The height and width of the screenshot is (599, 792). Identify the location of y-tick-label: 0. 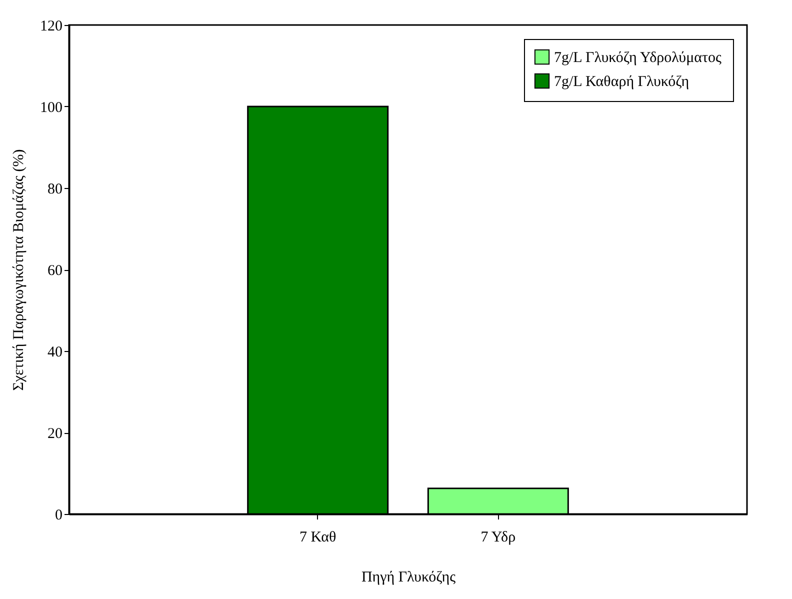
(58, 516).